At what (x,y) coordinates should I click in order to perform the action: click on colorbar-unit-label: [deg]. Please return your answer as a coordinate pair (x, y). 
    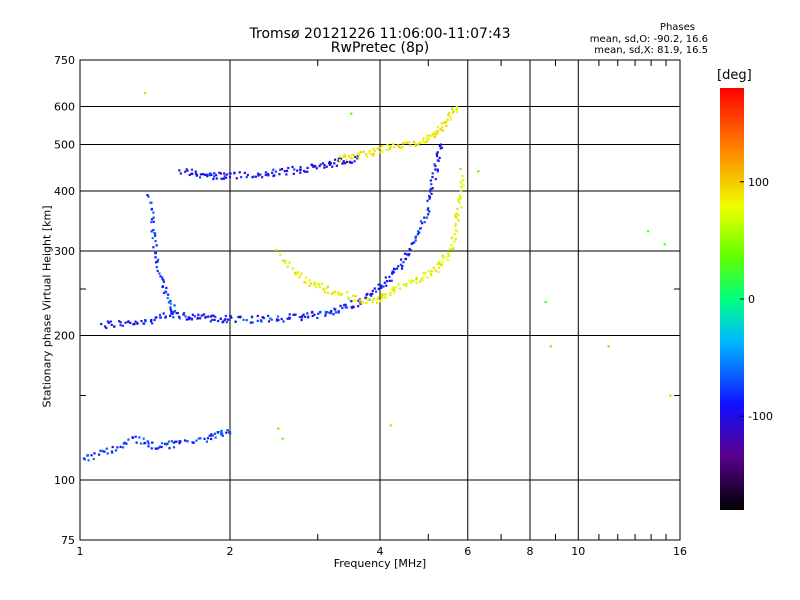
    Looking at the image, I should click on (734, 75).